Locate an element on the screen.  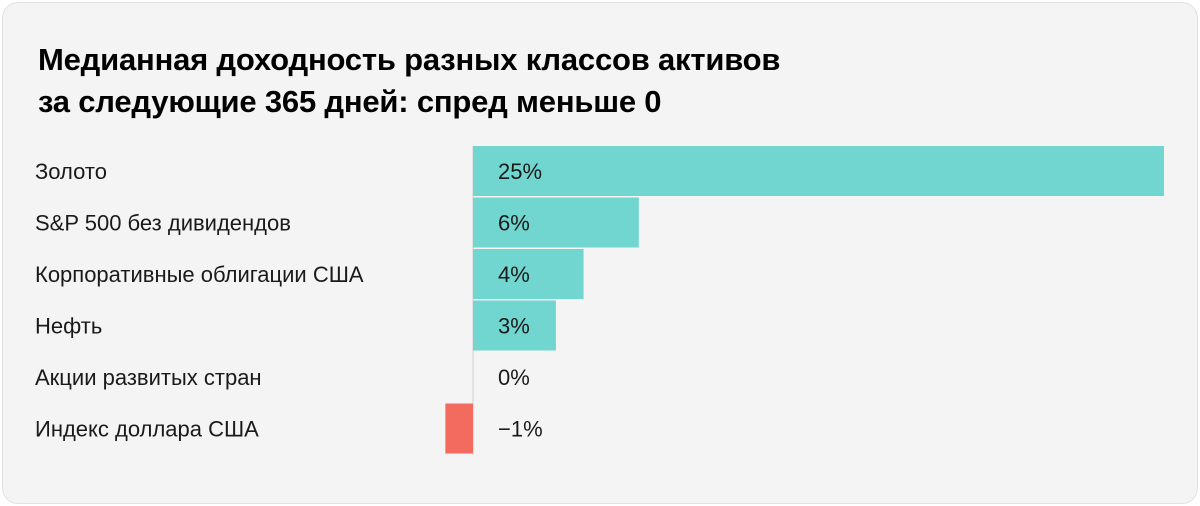
value-label: 6% is located at coordinates (514, 223).